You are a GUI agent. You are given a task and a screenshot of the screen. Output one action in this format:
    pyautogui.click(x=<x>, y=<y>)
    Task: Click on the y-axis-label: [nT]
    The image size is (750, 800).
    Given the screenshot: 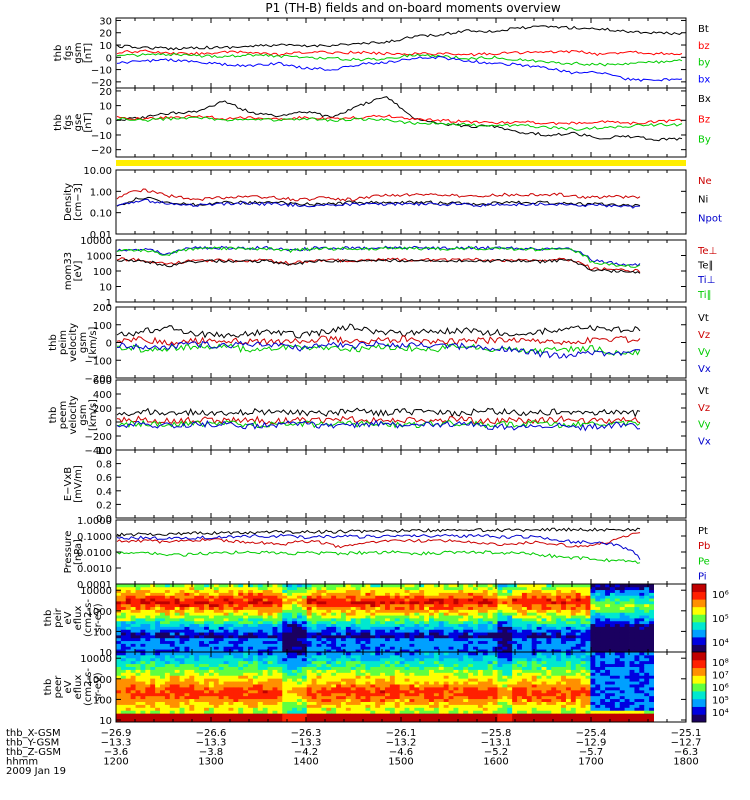 What is the action you would take?
    pyautogui.click(x=88, y=53)
    